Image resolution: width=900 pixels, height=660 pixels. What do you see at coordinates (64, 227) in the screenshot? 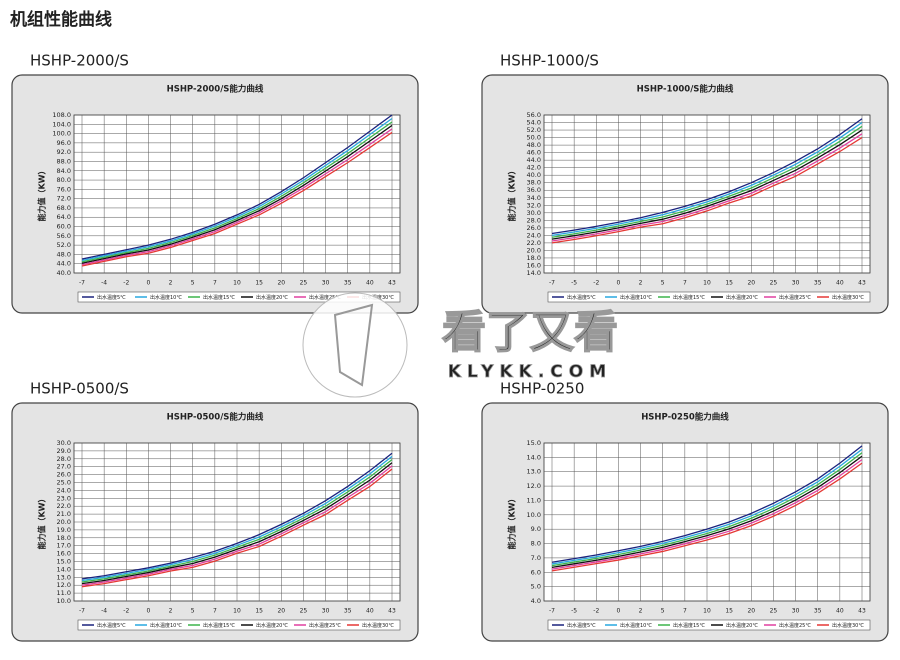
I see `y-tick-label: 60.0` at bounding box center [64, 227].